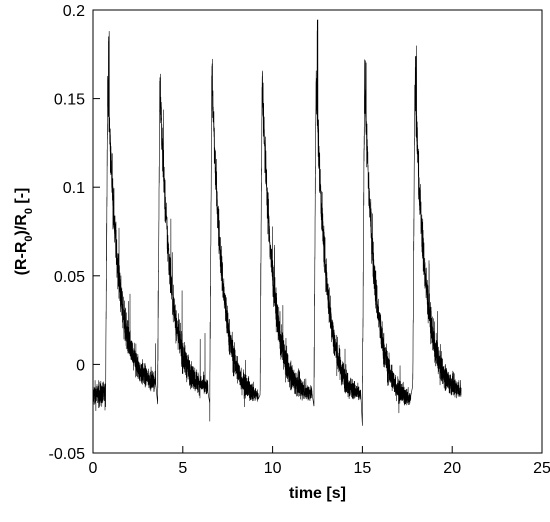  I want to click on y-tick-label: 0.05, so click(69, 277).